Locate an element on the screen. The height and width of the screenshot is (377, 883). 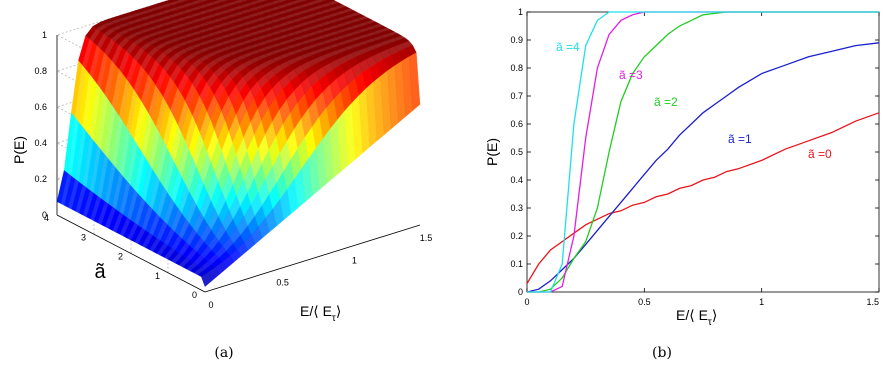
a-tick-label: 4 is located at coordinates (46, 218).